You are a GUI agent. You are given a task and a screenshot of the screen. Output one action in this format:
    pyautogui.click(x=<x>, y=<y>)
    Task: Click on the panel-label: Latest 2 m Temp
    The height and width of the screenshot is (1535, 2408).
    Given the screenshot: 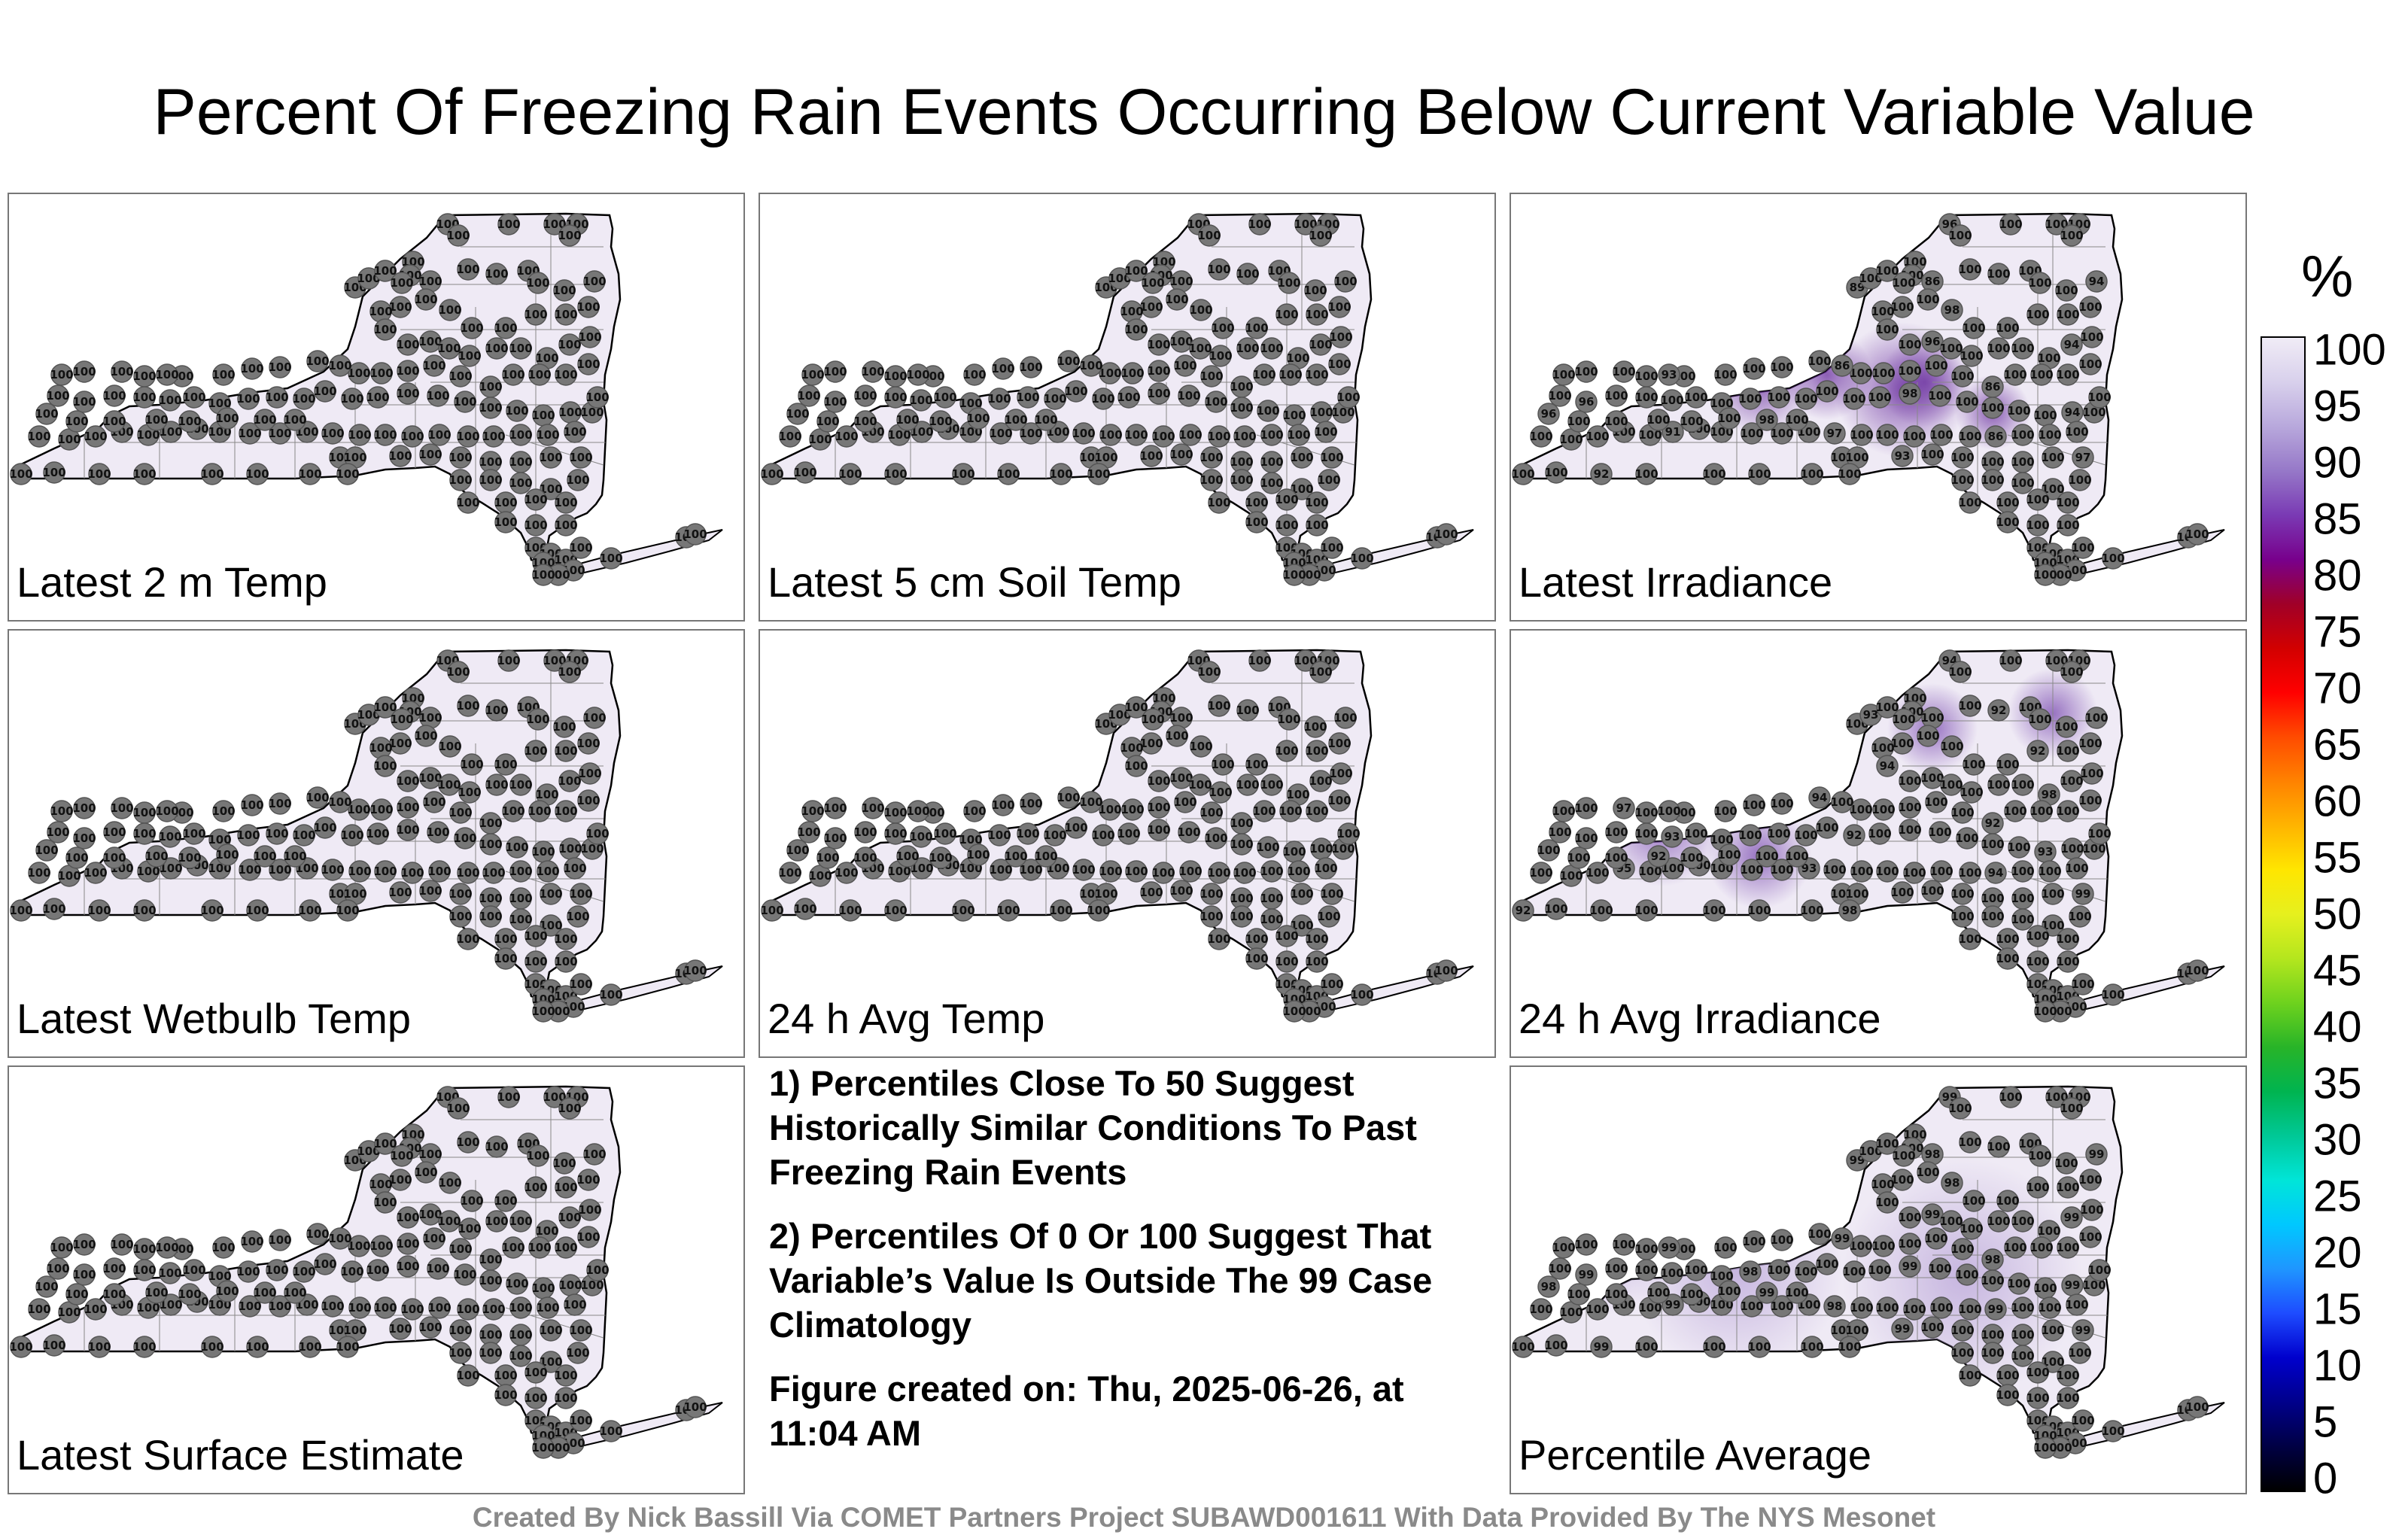 What is the action you would take?
    pyautogui.click(x=172, y=582)
    